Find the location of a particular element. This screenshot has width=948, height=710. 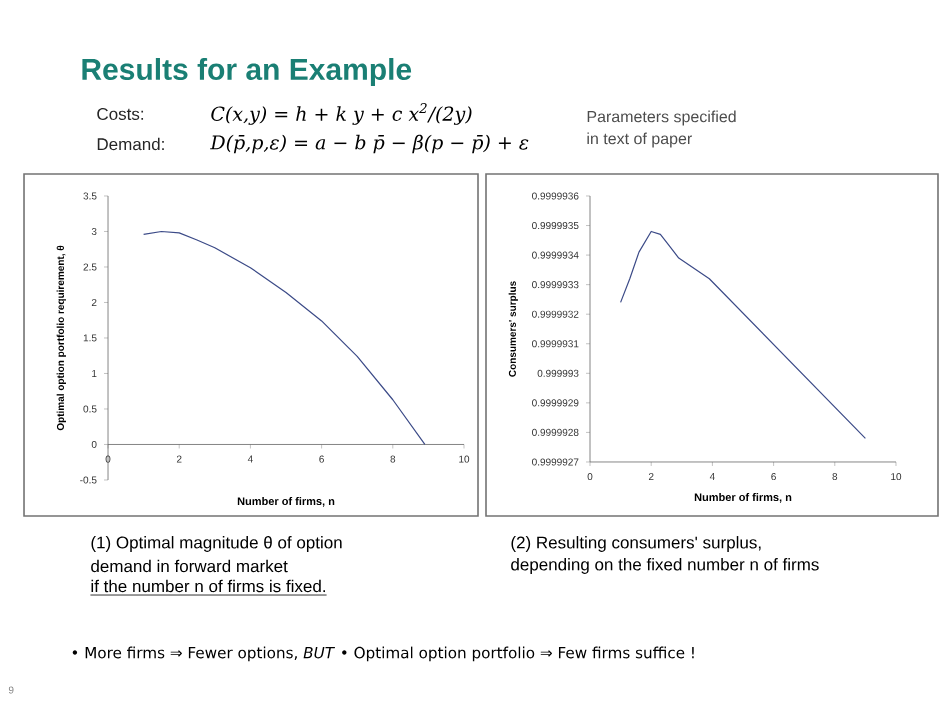

text: (1) Optimal magnitude θ of option is located at coordinates (216, 544).